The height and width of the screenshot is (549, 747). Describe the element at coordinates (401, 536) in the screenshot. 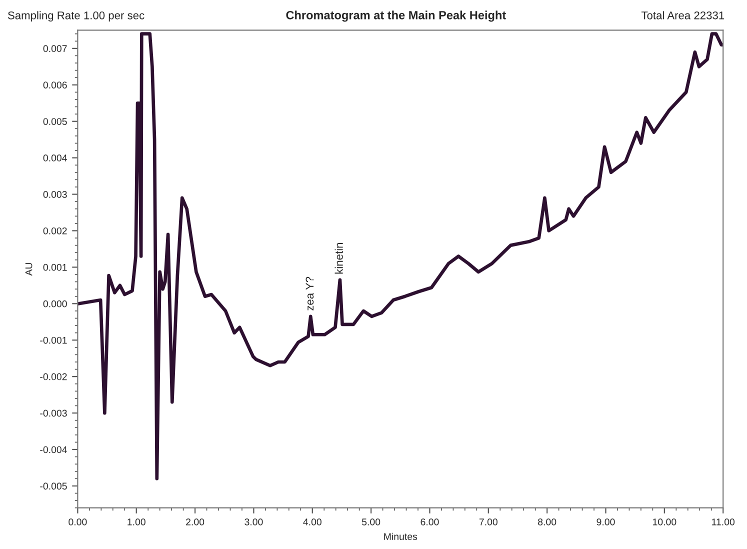

I see `x-axis-title: Minutes` at that location.